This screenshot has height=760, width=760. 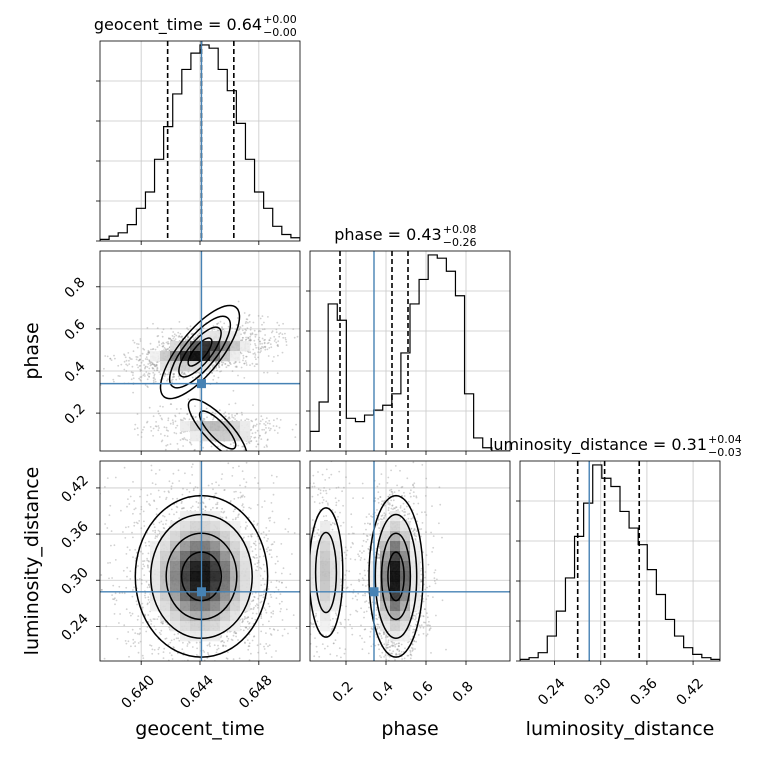 I want to click on hist-geocent_time-grid, so click(x=200, y=141).